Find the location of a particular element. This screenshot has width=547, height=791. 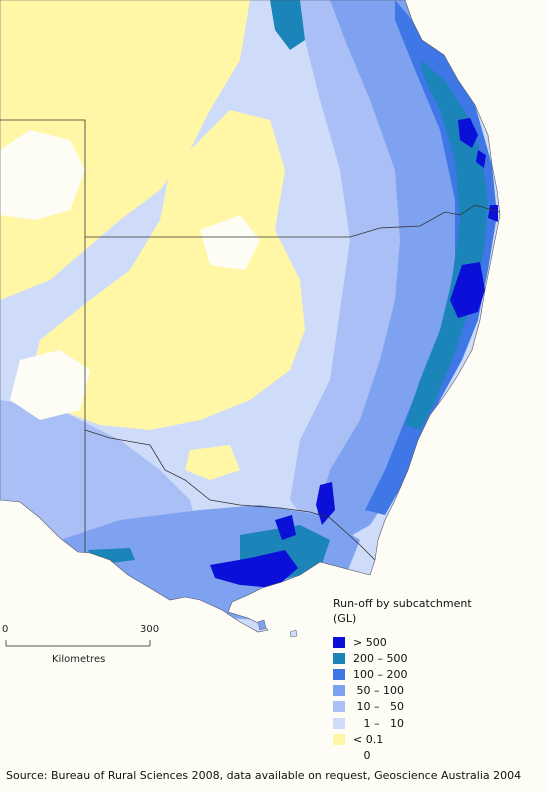

scale-start-label: 0 is located at coordinates (5, 629).